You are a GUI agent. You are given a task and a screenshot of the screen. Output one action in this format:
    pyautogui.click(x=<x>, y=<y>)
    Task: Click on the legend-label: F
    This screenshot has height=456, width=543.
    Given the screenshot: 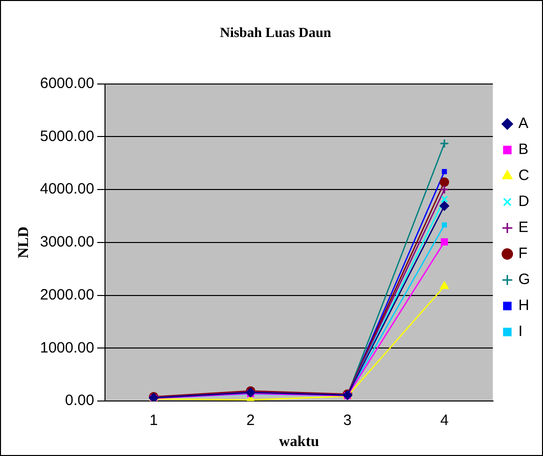 What is the action you would take?
    pyautogui.click(x=523, y=253)
    